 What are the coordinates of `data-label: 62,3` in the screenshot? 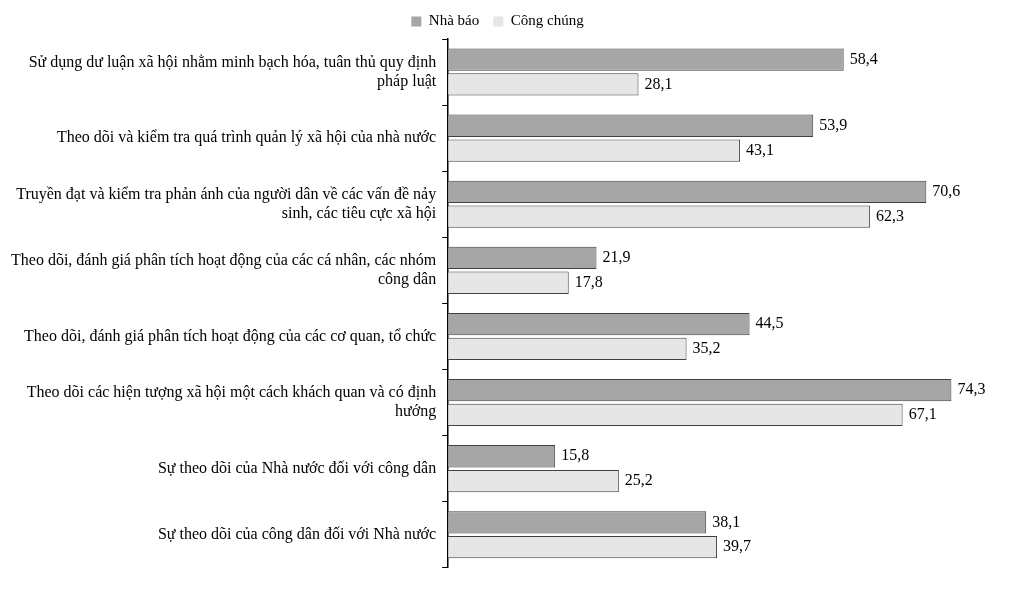 It's located at (890, 215).